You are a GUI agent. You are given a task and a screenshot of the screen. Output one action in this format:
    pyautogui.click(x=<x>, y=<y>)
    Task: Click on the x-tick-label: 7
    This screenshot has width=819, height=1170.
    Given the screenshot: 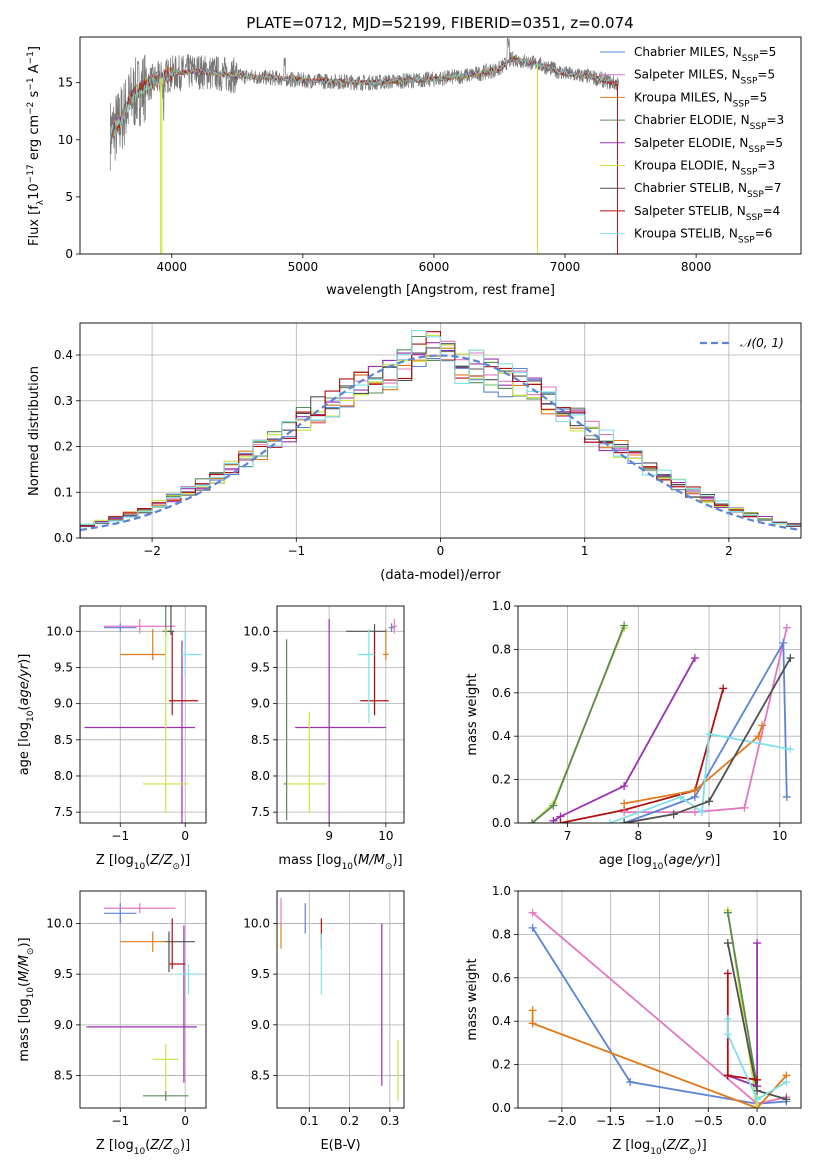 What is the action you would take?
    pyautogui.click(x=568, y=836)
    